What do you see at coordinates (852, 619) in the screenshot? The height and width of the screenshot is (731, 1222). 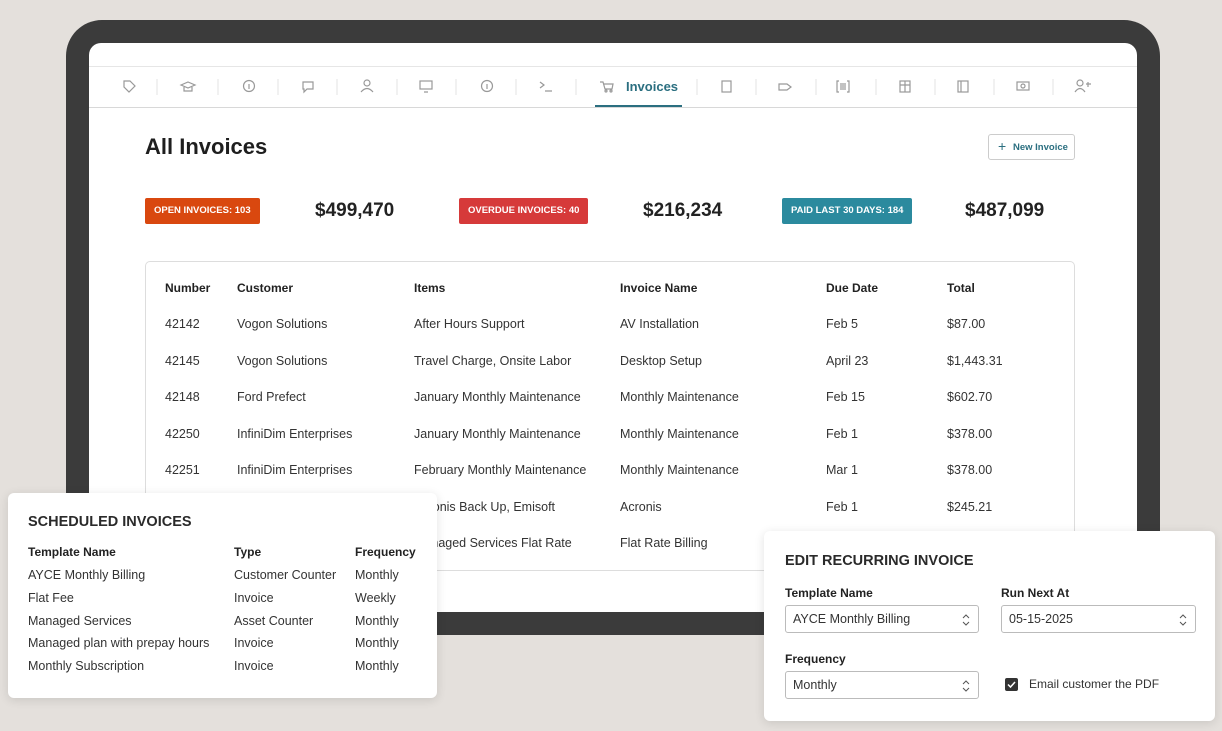 I see `select-value: AYCE Monthly Billing` at bounding box center [852, 619].